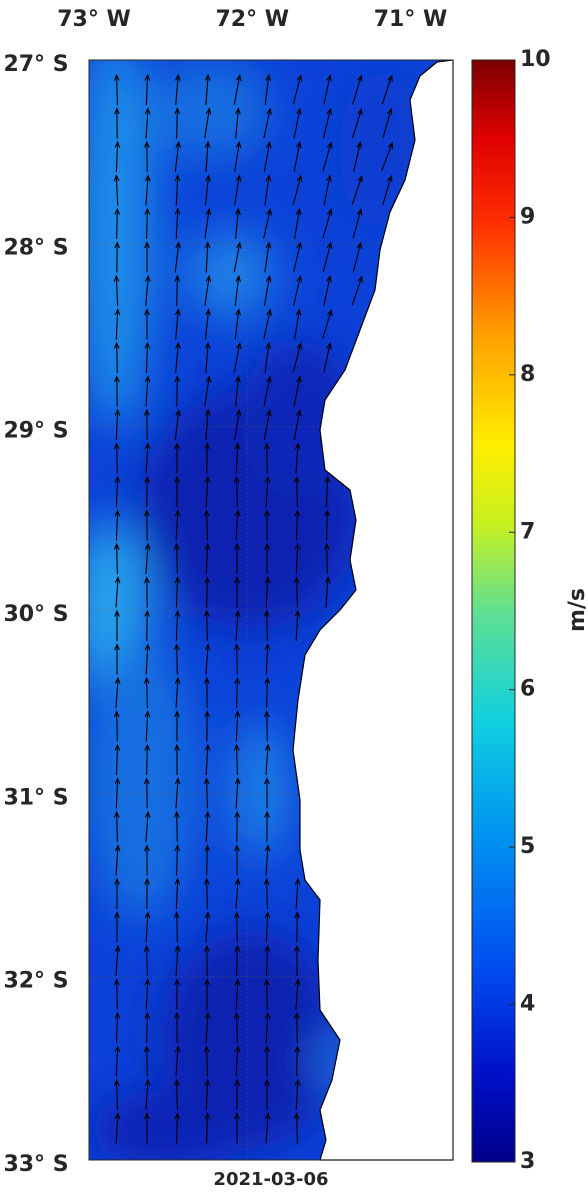 Image resolution: width=588 pixels, height=1192 pixels. What do you see at coordinates (252, 19) in the screenshot?
I see `lon-tick-label: 72° W` at bounding box center [252, 19].